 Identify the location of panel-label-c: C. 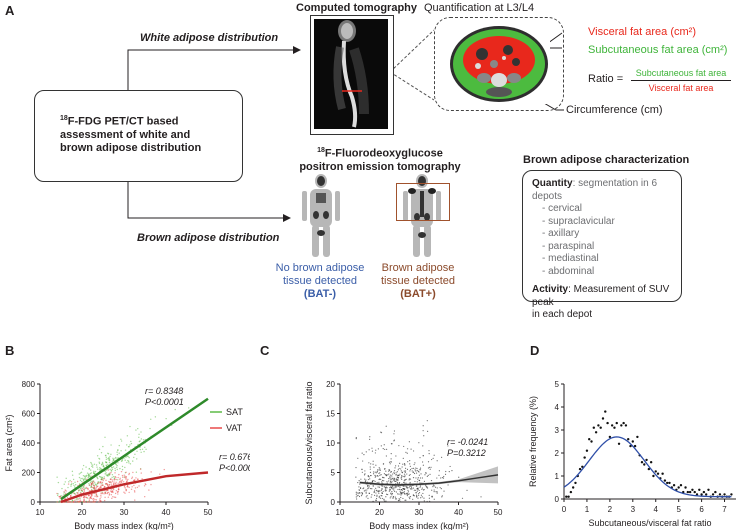
(265, 350).